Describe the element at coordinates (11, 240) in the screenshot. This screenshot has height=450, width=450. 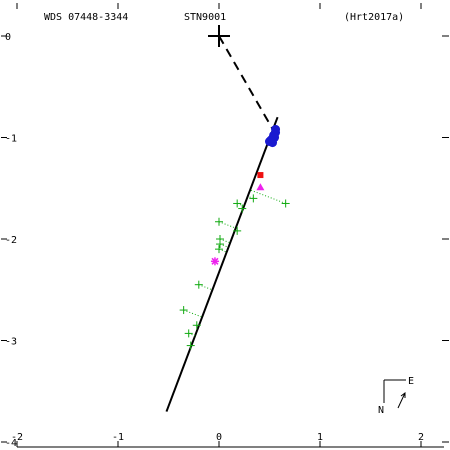
I see `y-tick-label: -2` at that location.